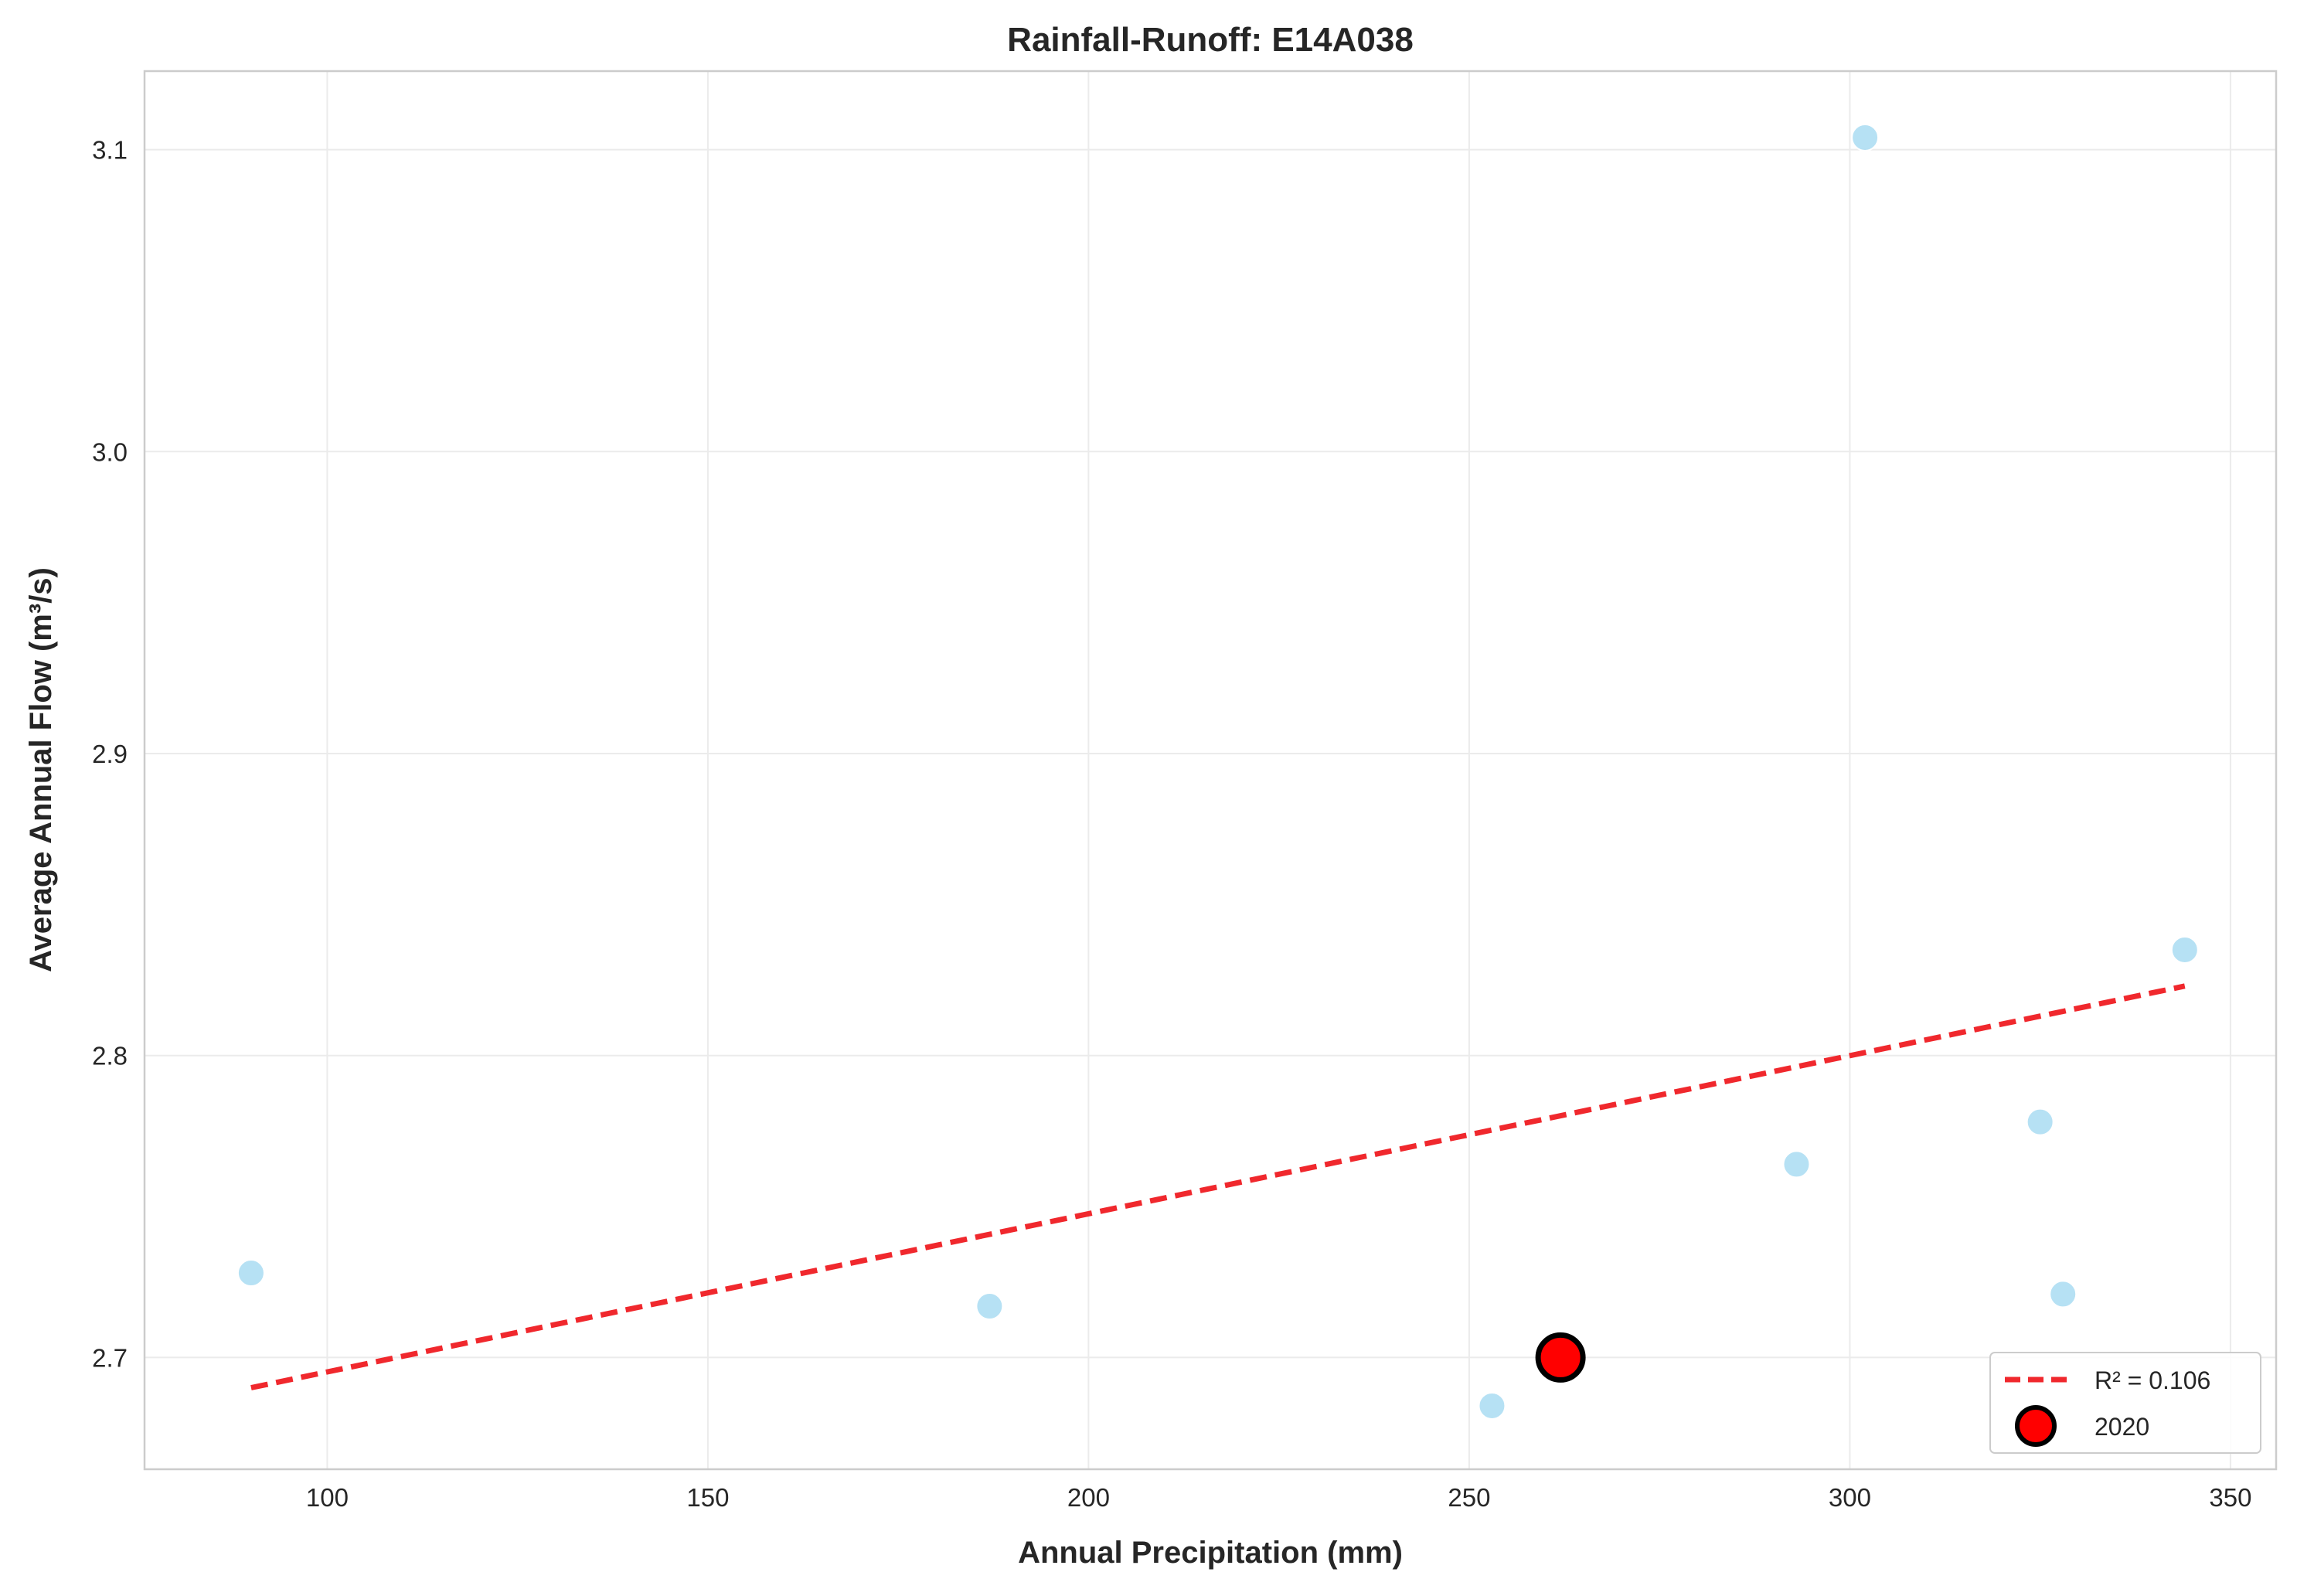  Describe the element at coordinates (110, 1056) in the screenshot. I see `y-tick-label: 2.8` at that location.